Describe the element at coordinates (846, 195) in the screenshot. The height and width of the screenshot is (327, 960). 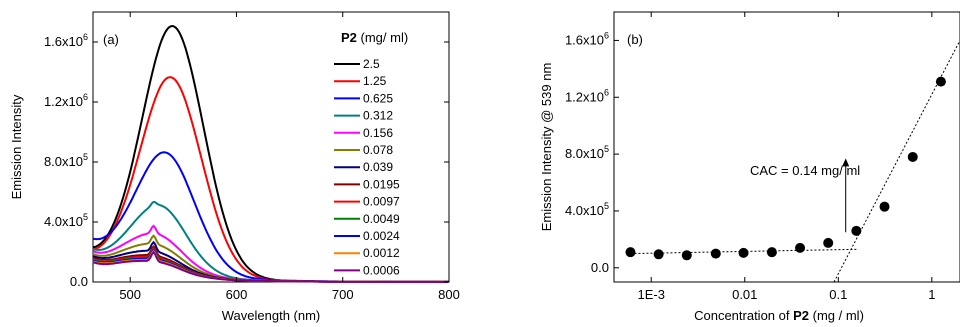
I see `chart-b-cac-arrow` at that location.